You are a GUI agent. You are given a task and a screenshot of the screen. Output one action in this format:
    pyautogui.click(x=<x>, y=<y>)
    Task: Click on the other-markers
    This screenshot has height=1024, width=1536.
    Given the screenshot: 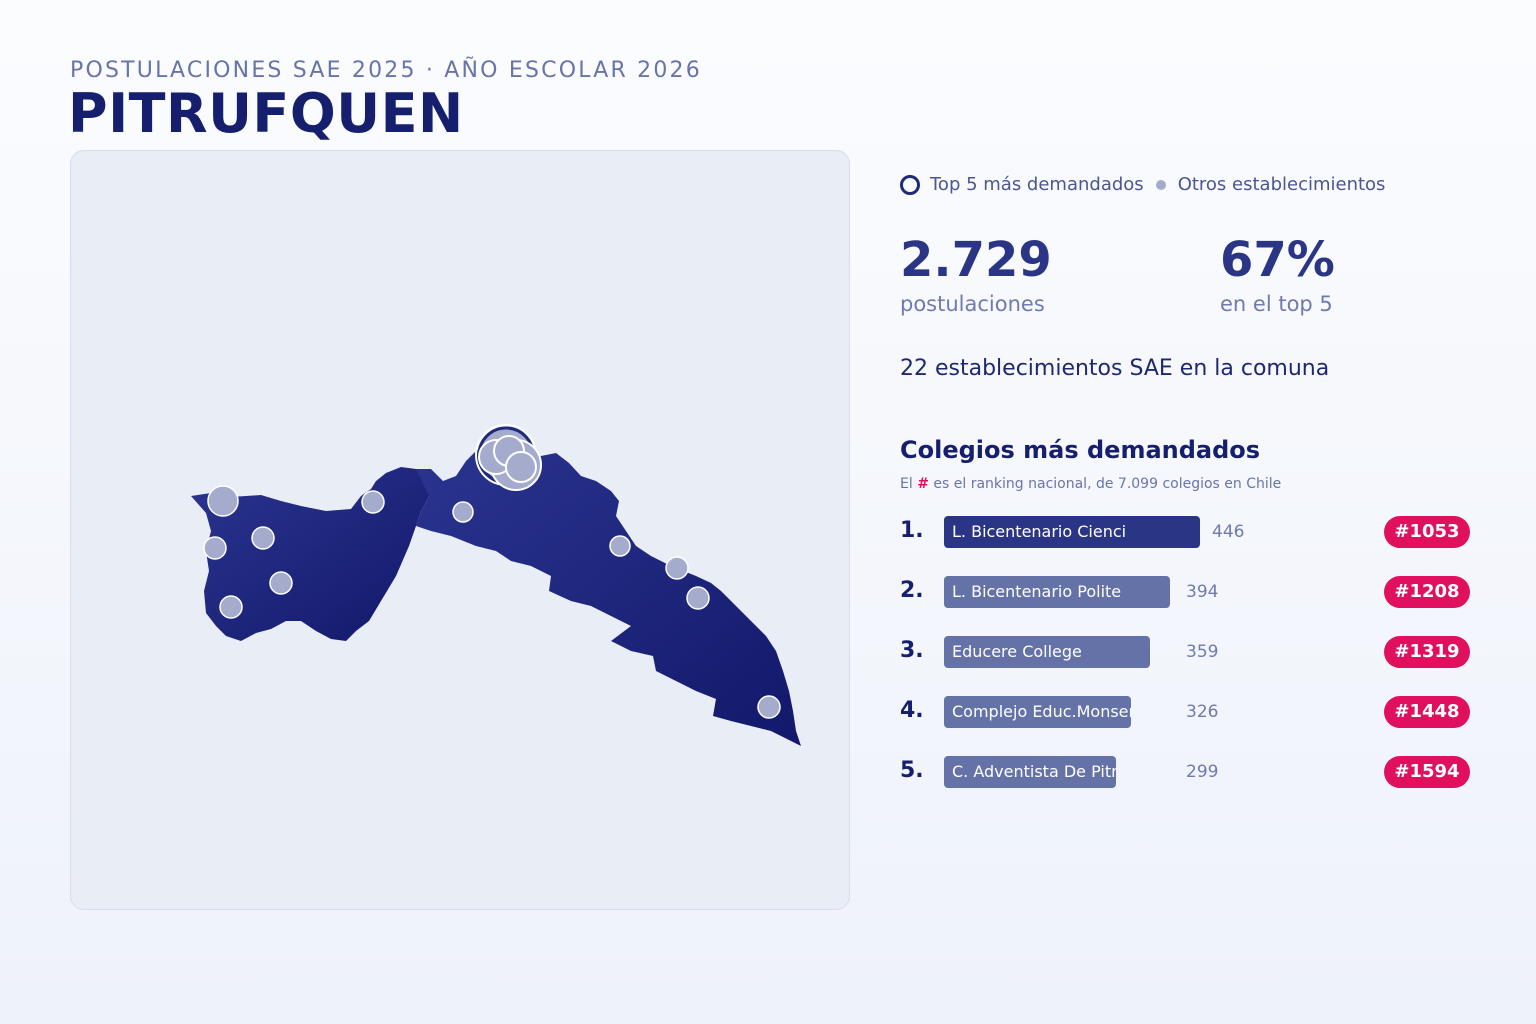 What is the action you would take?
    pyautogui.click(x=492, y=602)
    